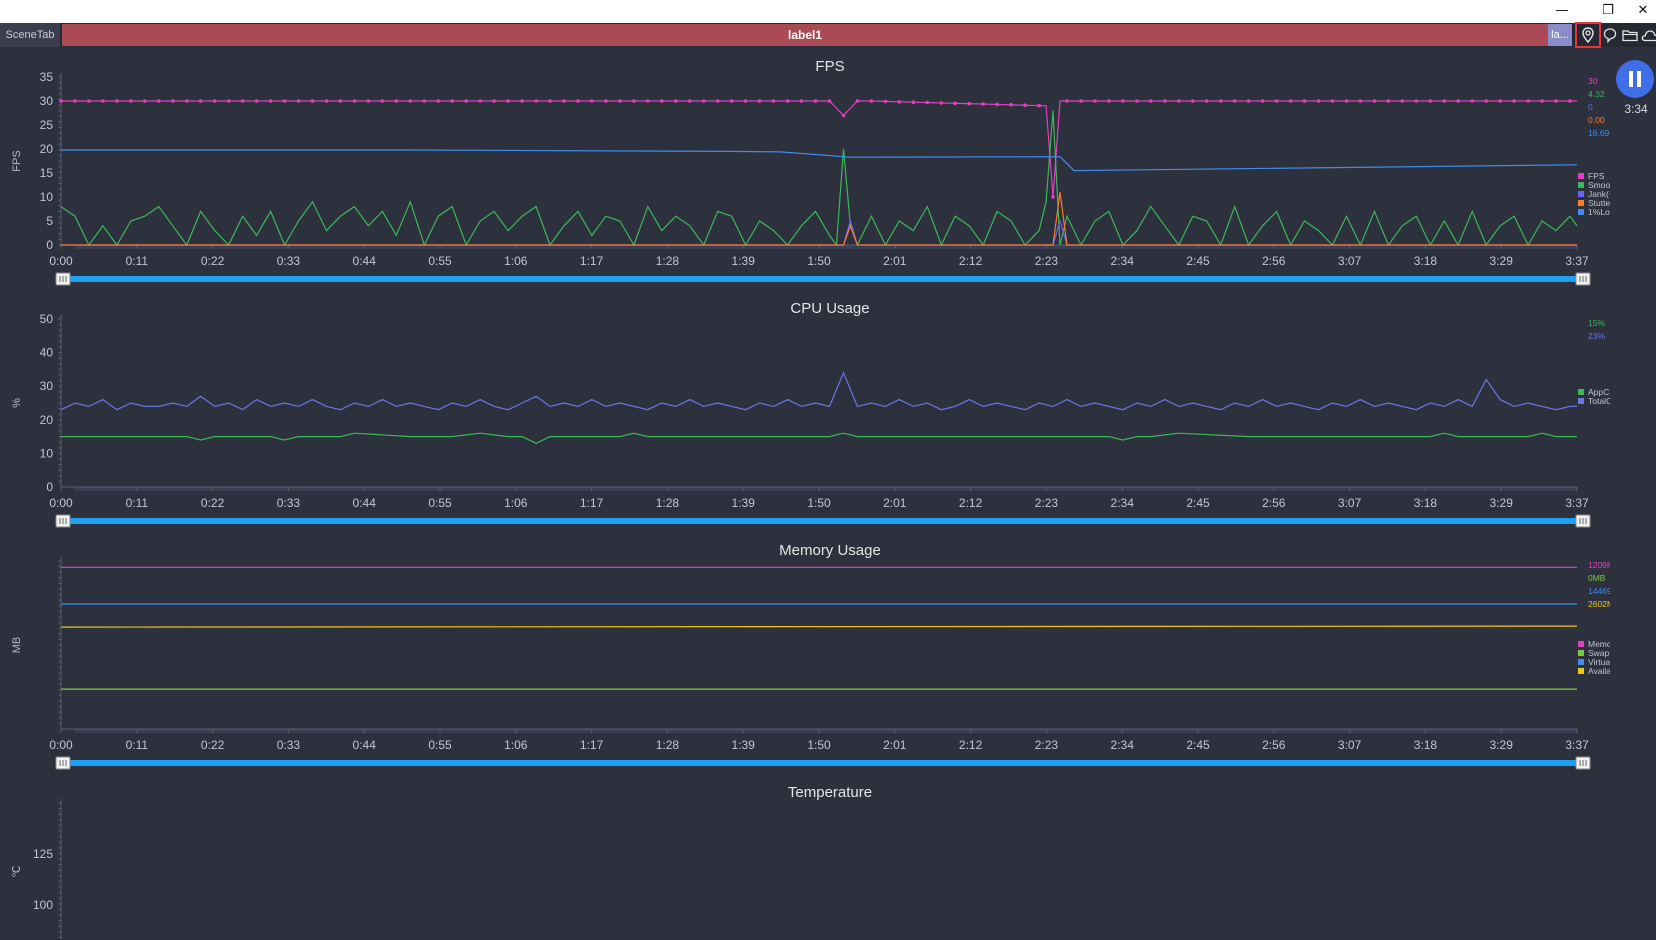 Image resolution: width=1656 pixels, height=940 pixels. Describe the element at coordinates (819, 626) in the screenshot. I see `series-line-availablememory` at that location.